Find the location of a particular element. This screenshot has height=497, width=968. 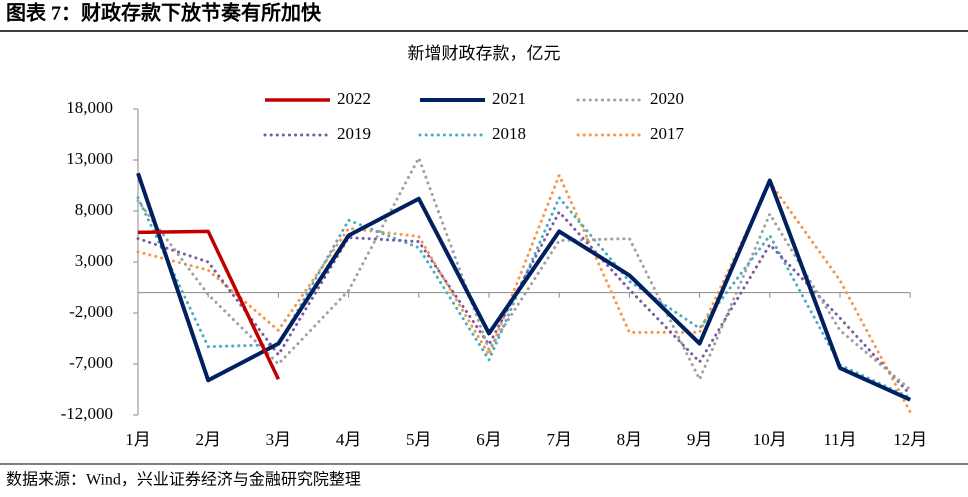

y-tick-label: 18,000 is located at coordinates (89, 107).